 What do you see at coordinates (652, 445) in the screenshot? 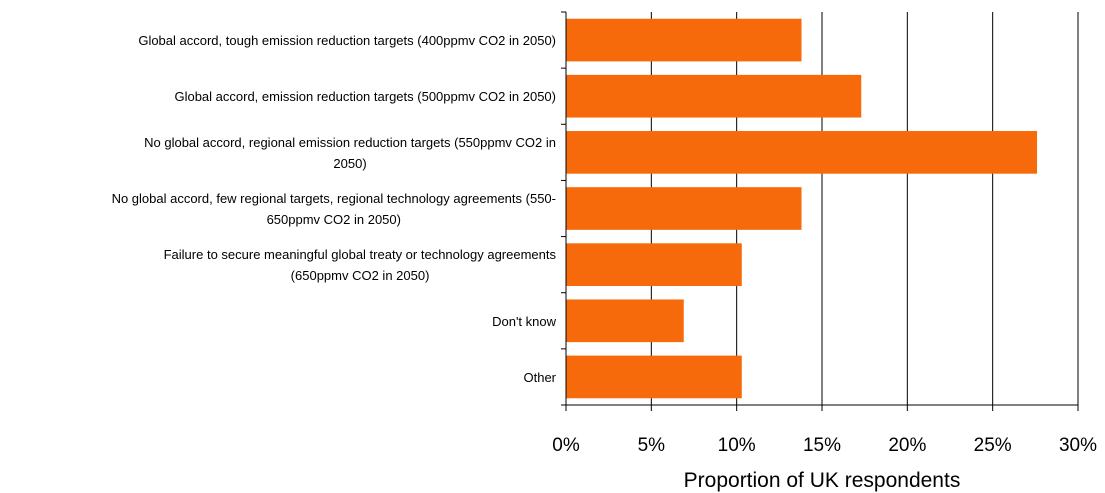
I see `x-tick-label: 5%` at bounding box center [652, 445].